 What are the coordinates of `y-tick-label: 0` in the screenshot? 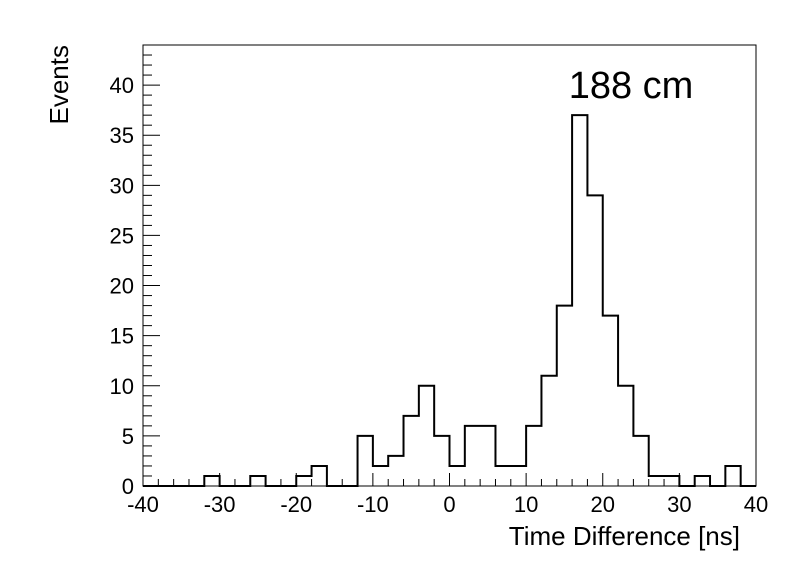 It's located at (128, 486).